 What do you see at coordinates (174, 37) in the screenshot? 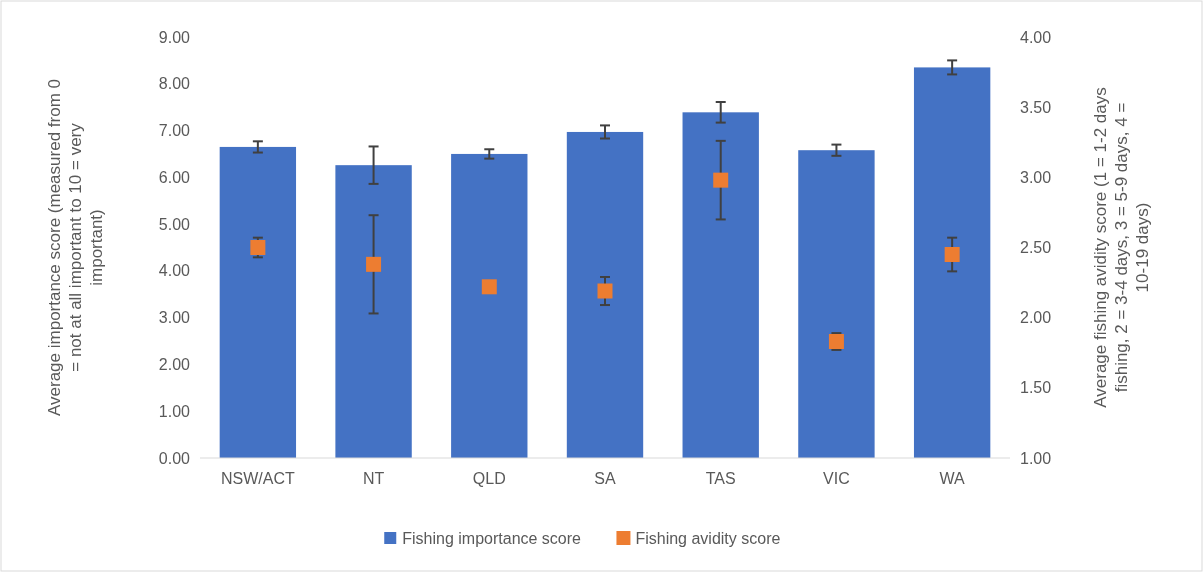
I see `y-tick-label: 9.00` at bounding box center [174, 37].